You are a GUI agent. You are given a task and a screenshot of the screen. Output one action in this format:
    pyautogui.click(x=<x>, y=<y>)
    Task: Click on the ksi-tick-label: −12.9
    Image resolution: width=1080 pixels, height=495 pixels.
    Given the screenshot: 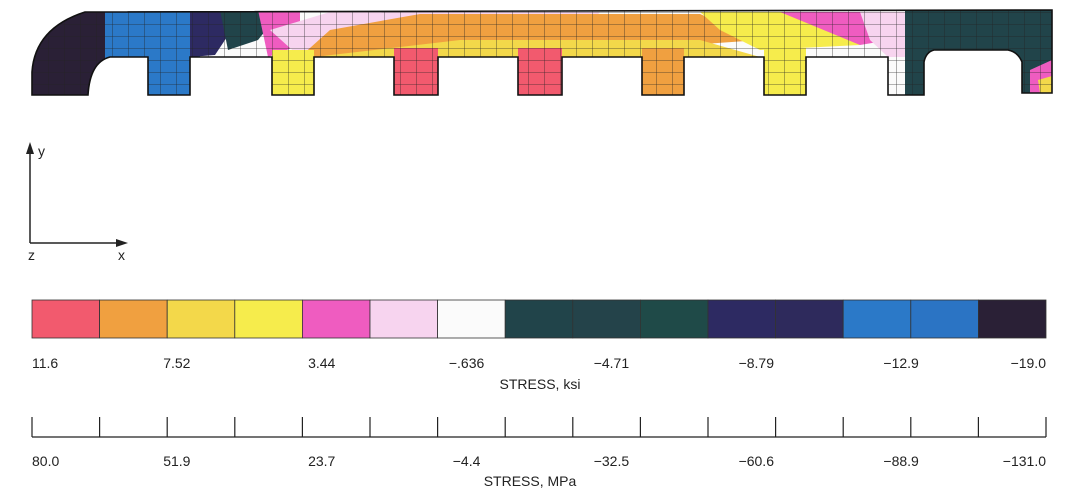 What is the action you would take?
    pyautogui.click(x=901, y=363)
    